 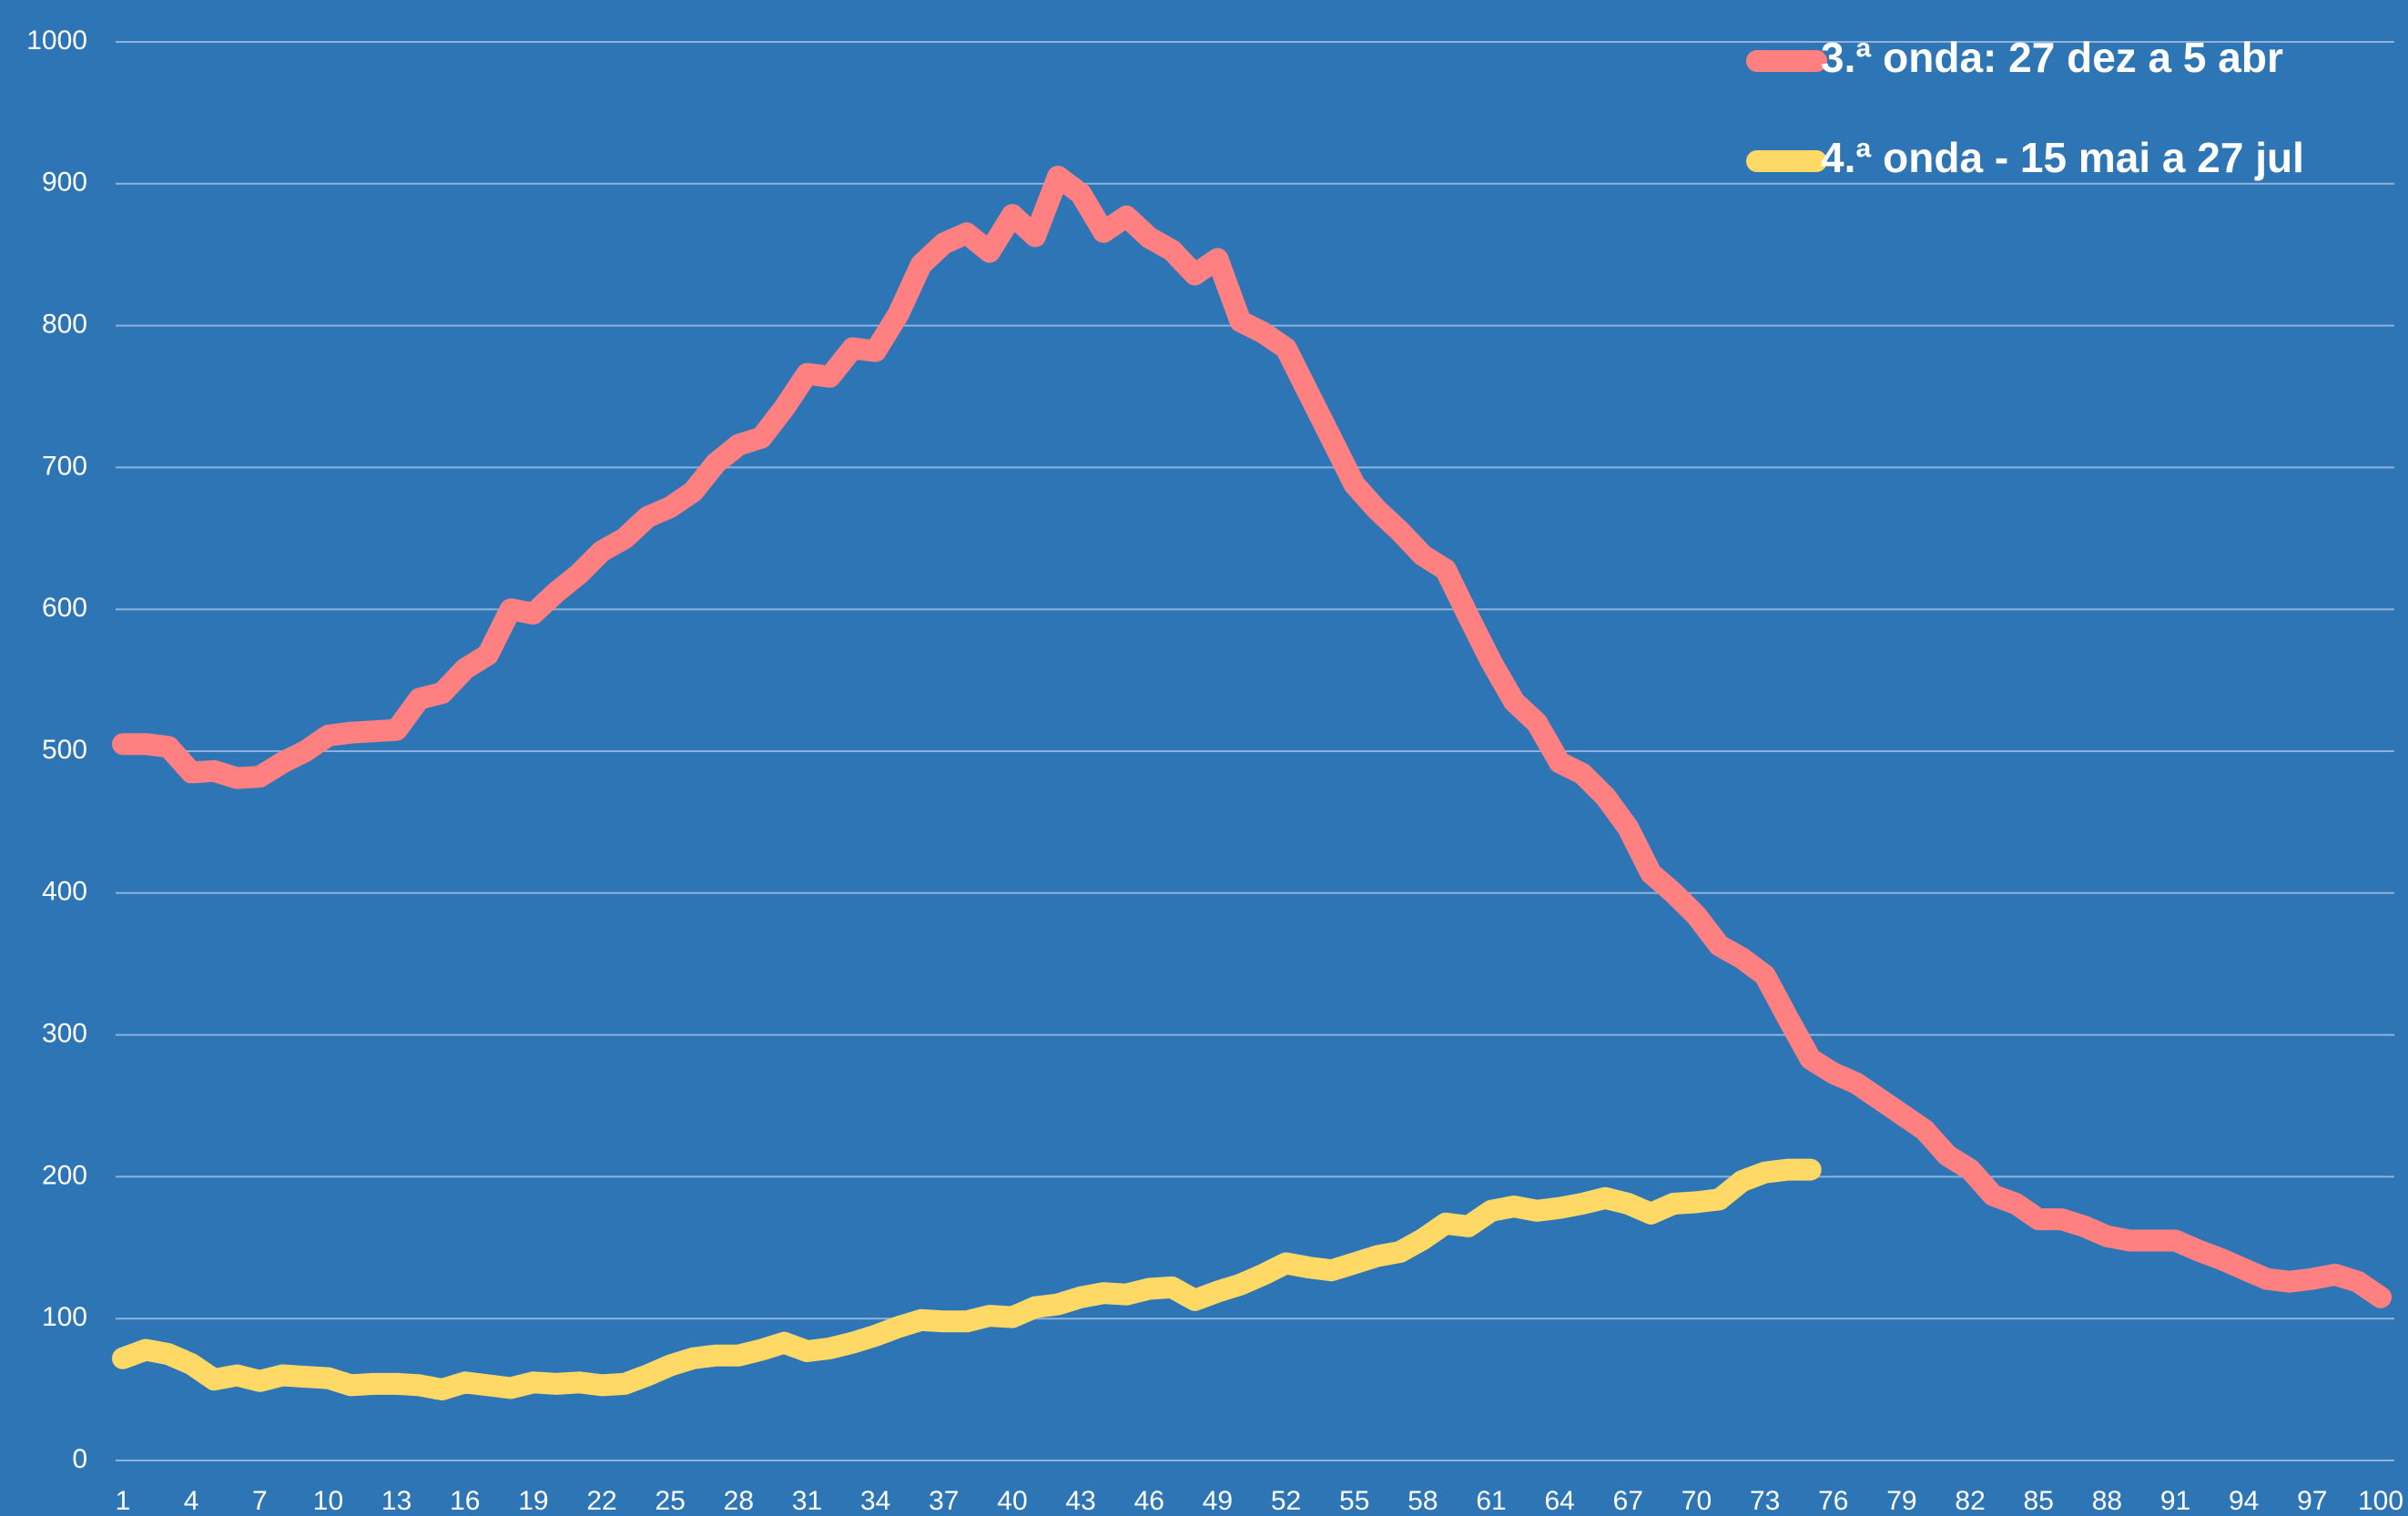 I want to click on x-tick-label: 34, so click(x=875, y=1501).